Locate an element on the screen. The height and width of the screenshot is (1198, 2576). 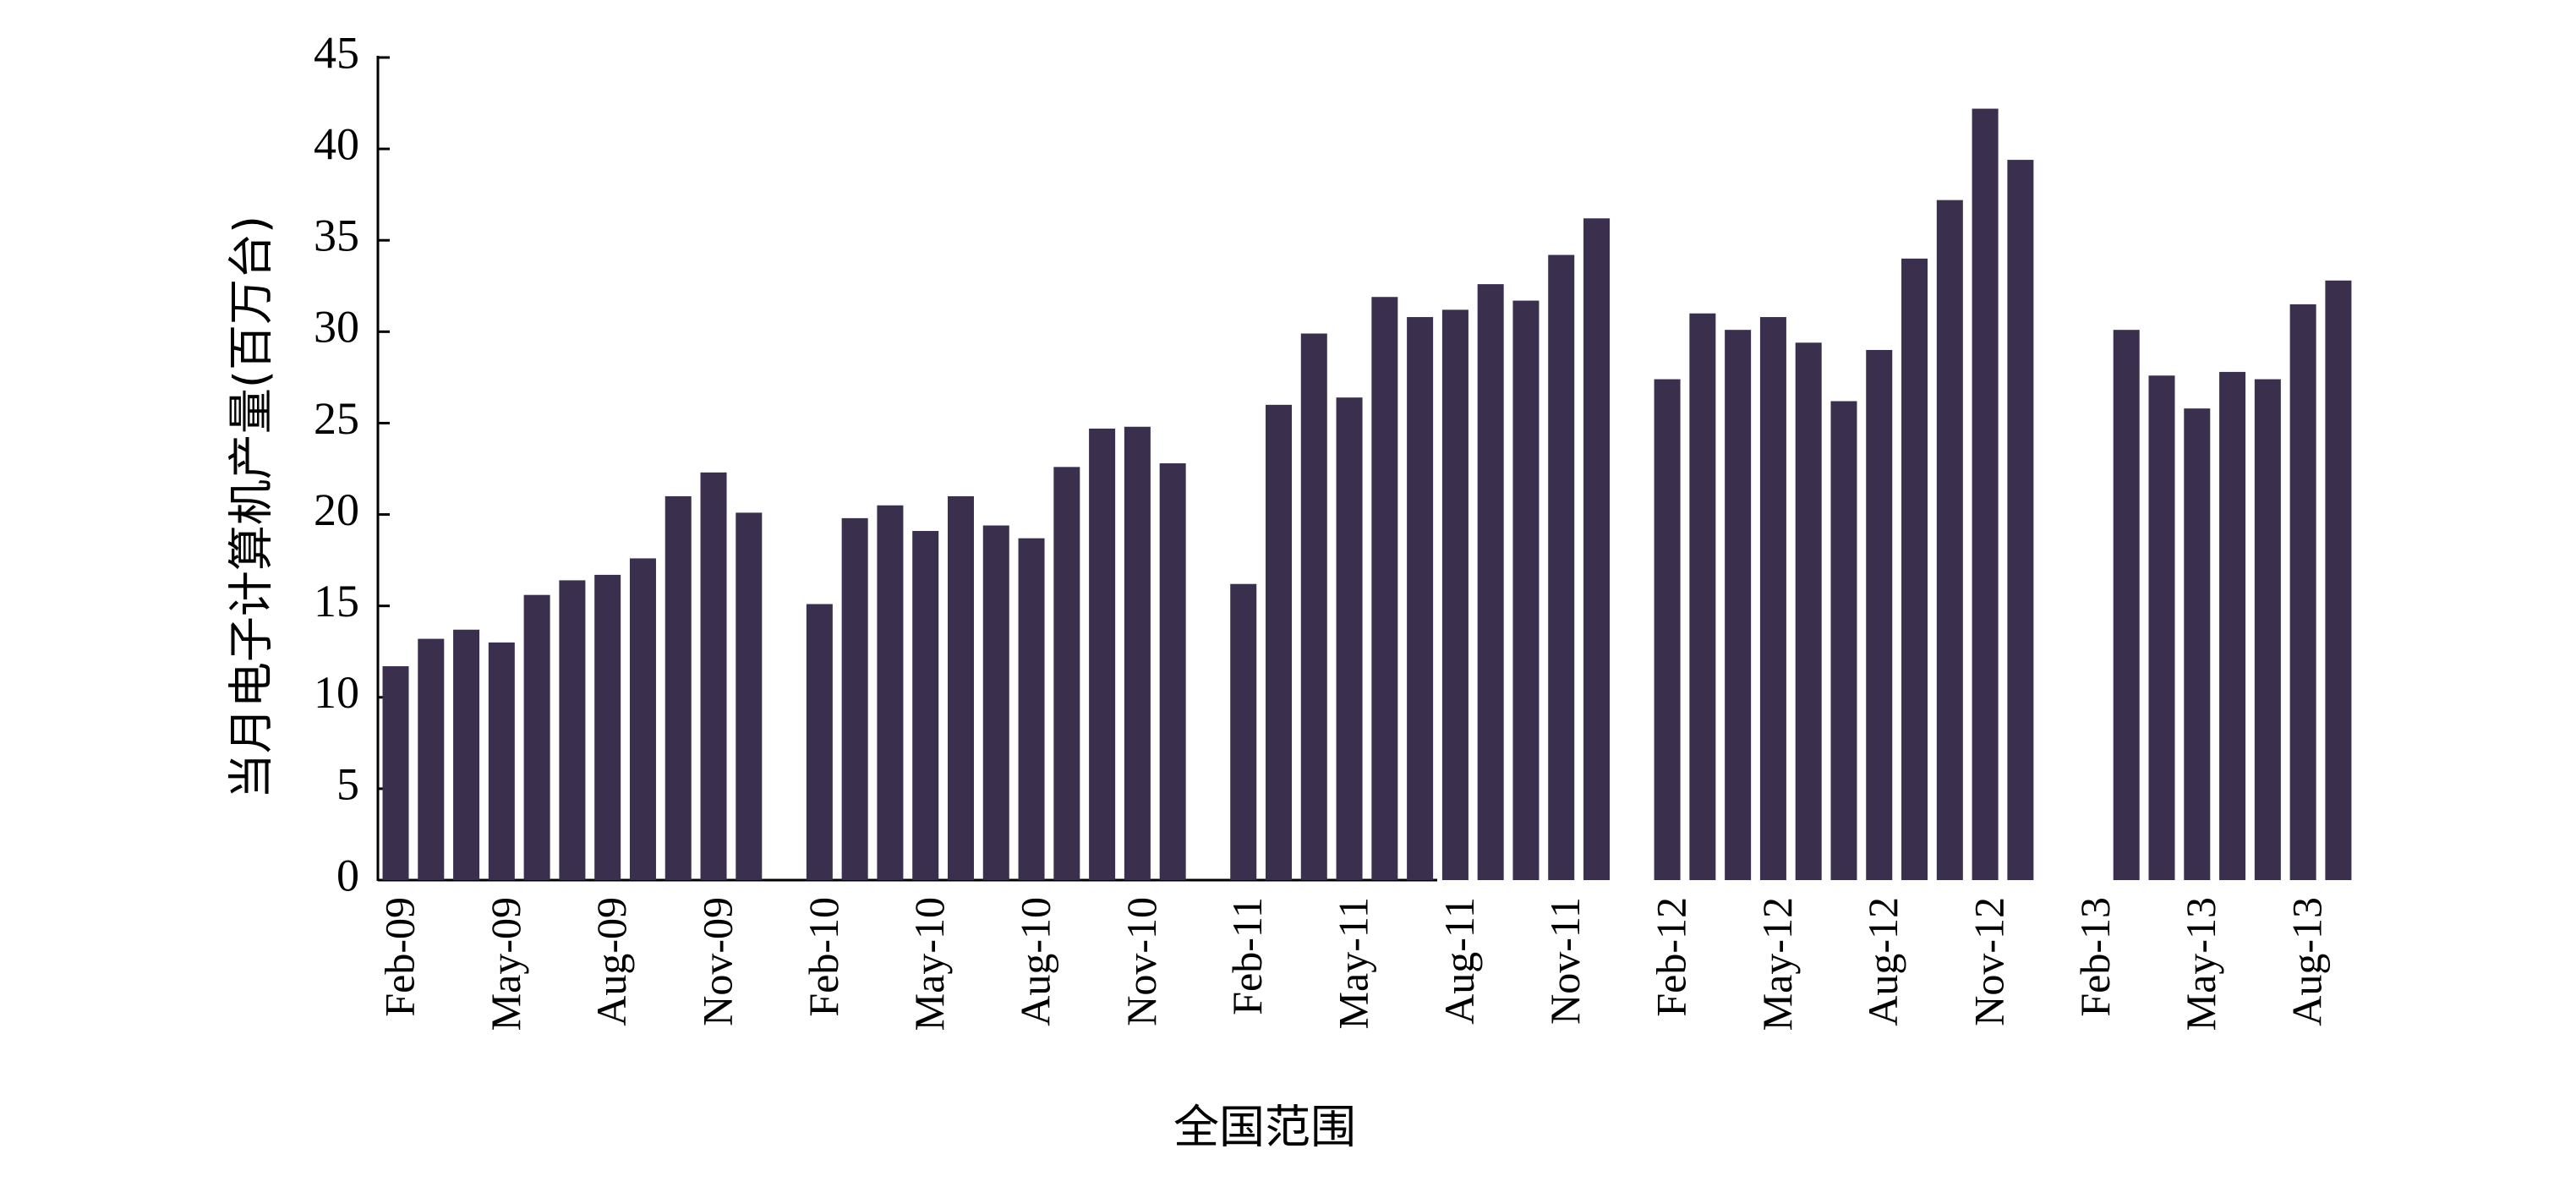
x-tick-label: Aug-13 is located at coordinates (2307, 962).